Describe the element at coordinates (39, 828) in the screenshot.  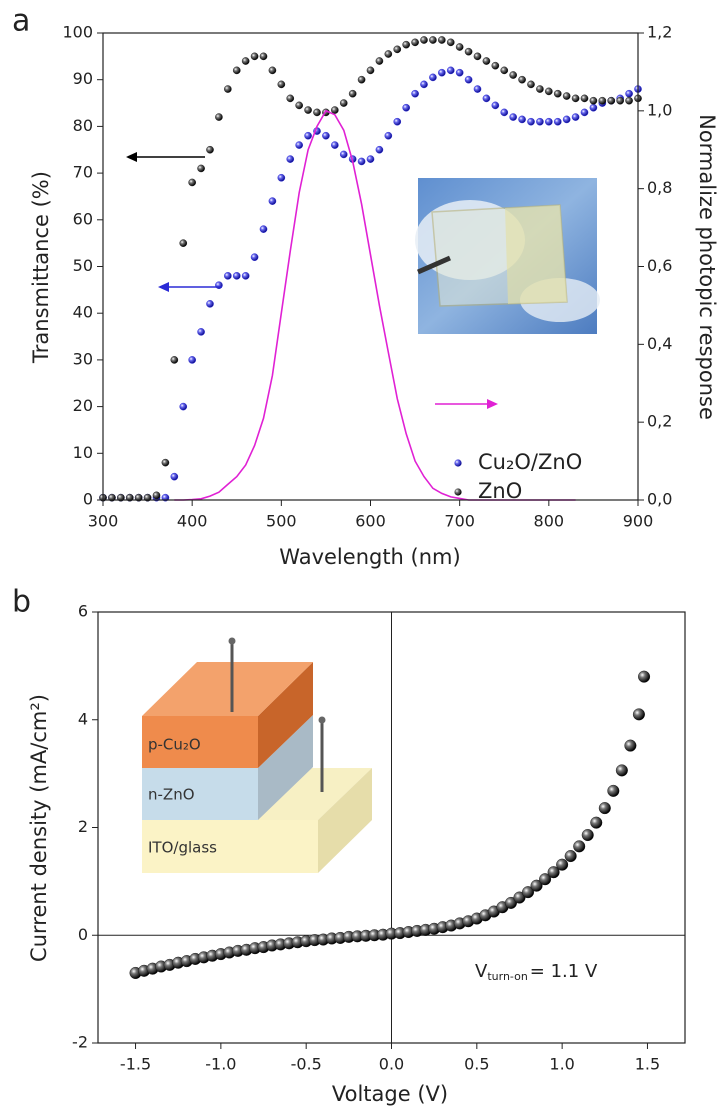
I see `y-axis-label: Current density (mA/cm²)` at that location.